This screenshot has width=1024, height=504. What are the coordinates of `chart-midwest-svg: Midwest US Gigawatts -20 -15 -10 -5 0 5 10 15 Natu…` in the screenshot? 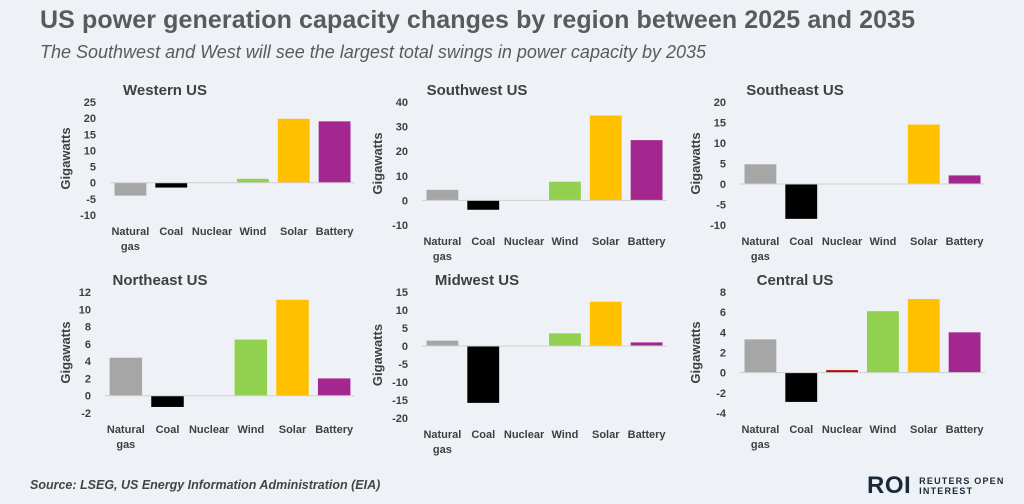 It's located at (518, 364).